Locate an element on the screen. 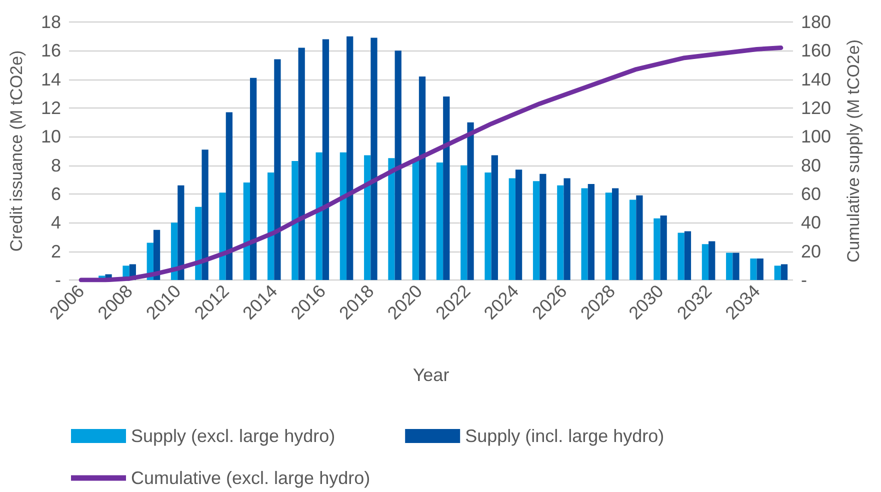  y-tick-label: 8 is located at coordinates (55, 165).